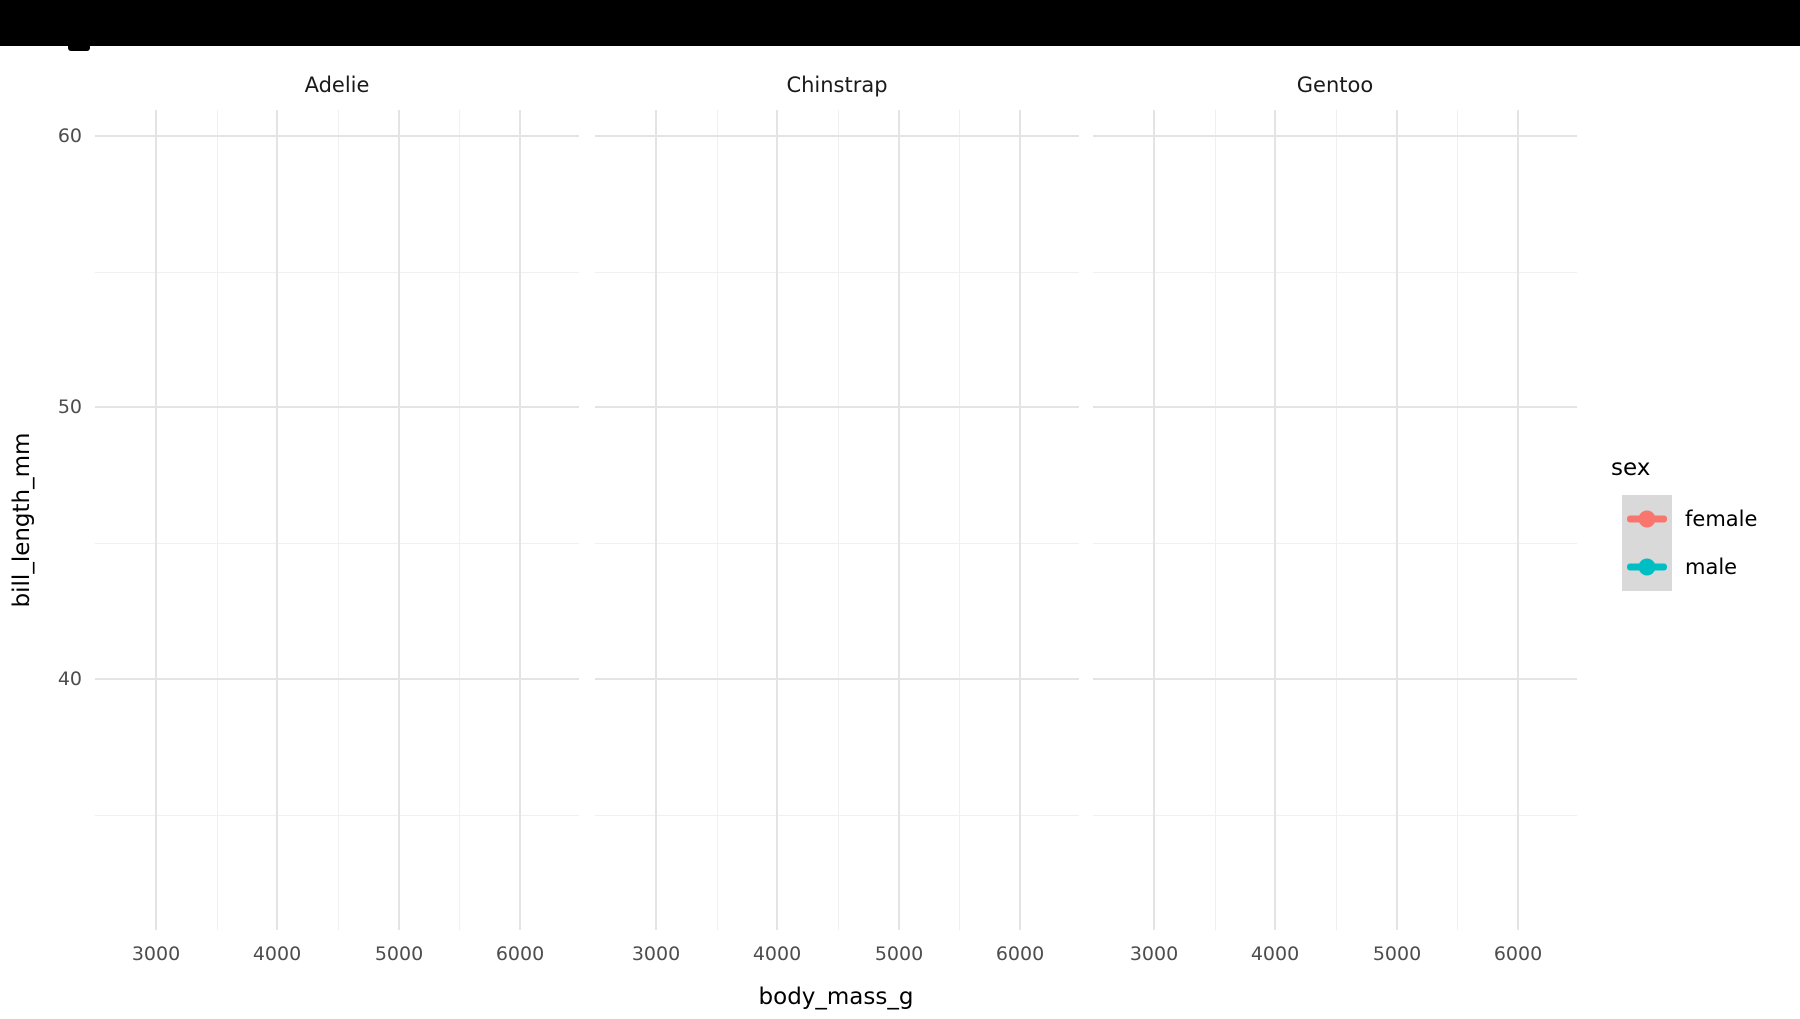 The height and width of the screenshot is (1019, 1800). What do you see at coordinates (69, 679) in the screenshot?
I see `y-tick-label: 40` at bounding box center [69, 679].